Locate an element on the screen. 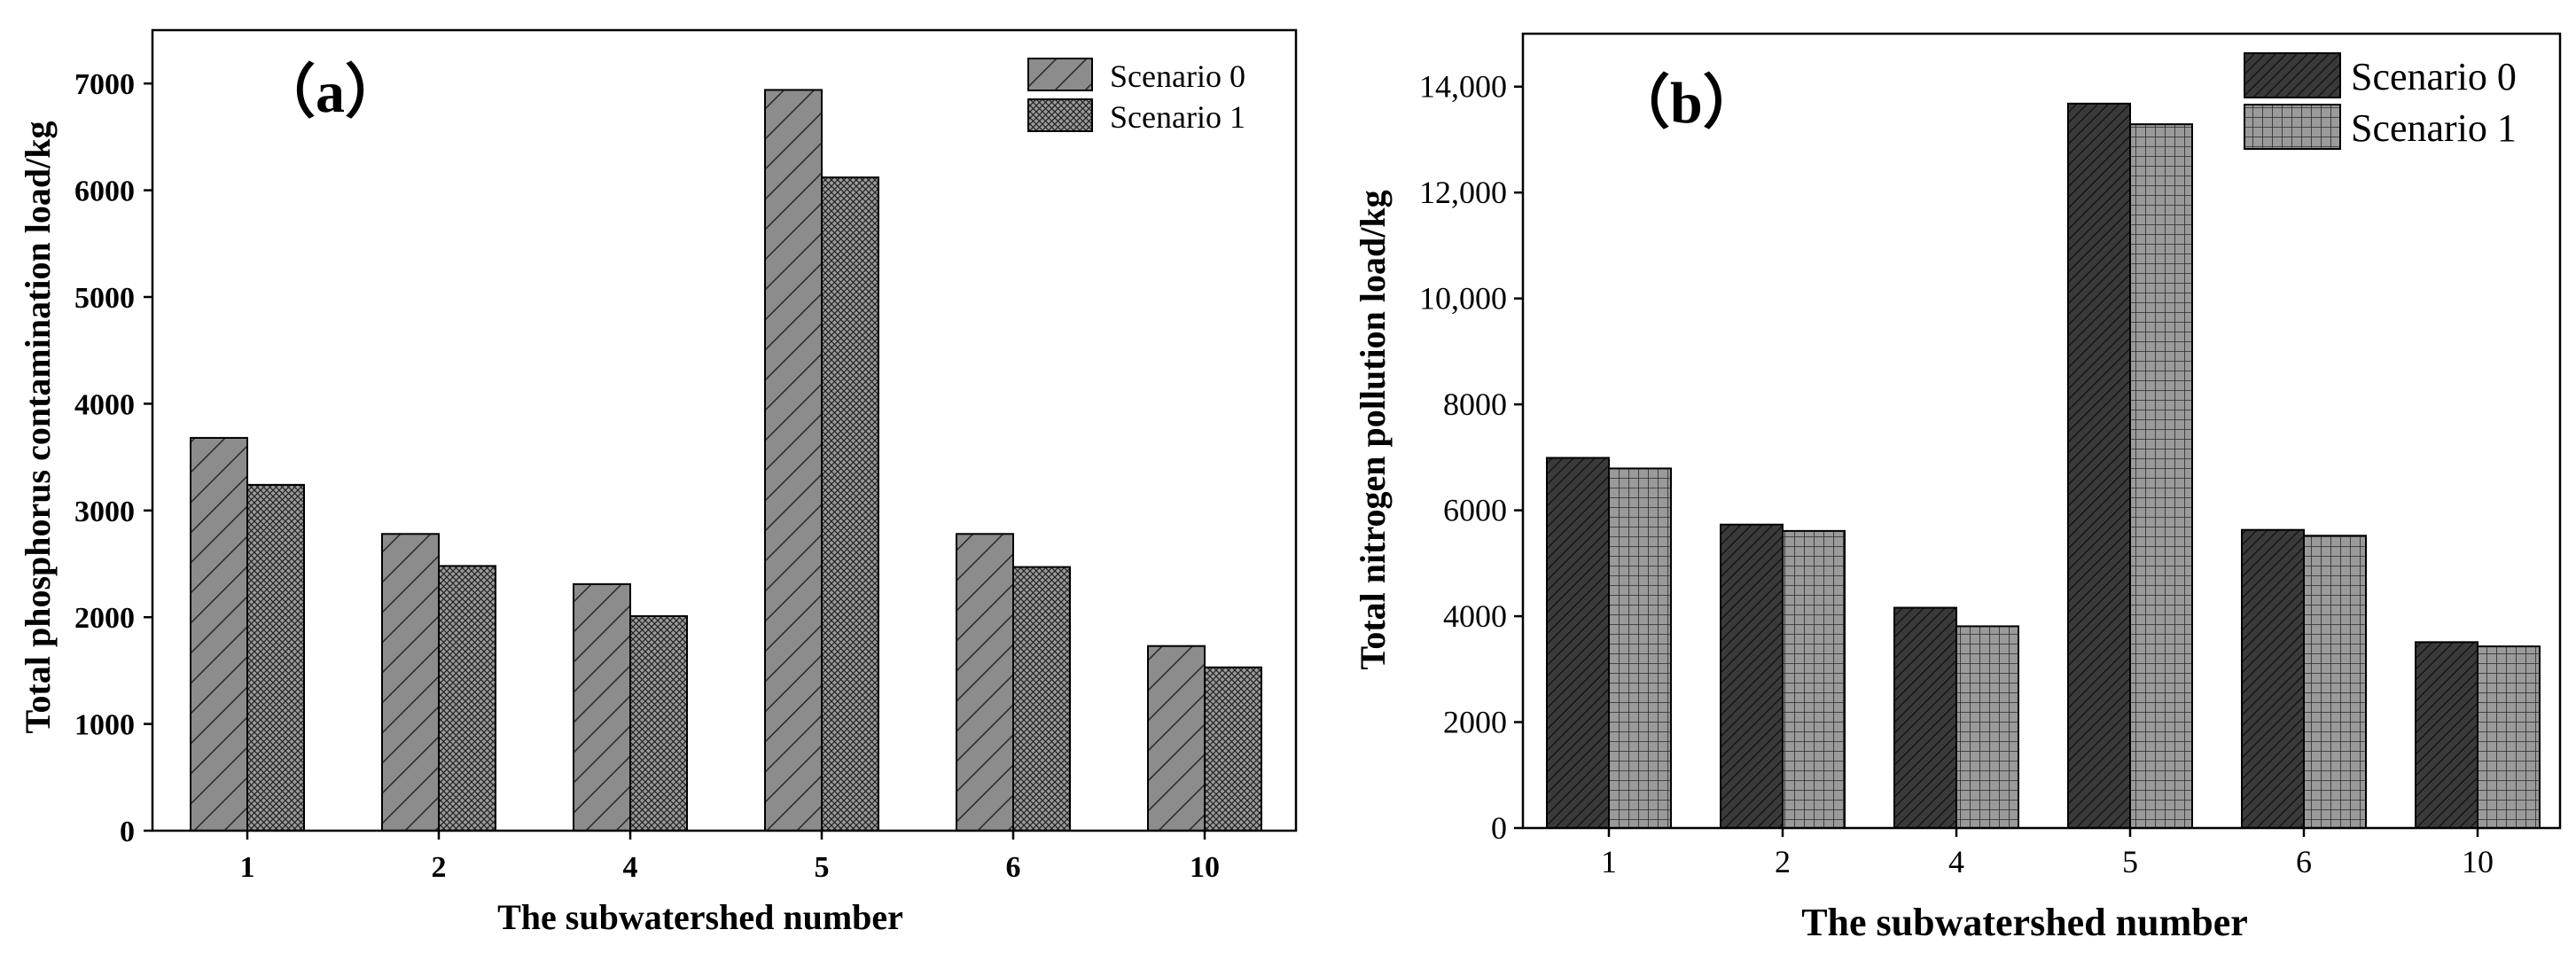 Image resolution: width=2576 pixels, height=961 pixels. panel-b-x-tick-label: 1 is located at coordinates (1609, 861).